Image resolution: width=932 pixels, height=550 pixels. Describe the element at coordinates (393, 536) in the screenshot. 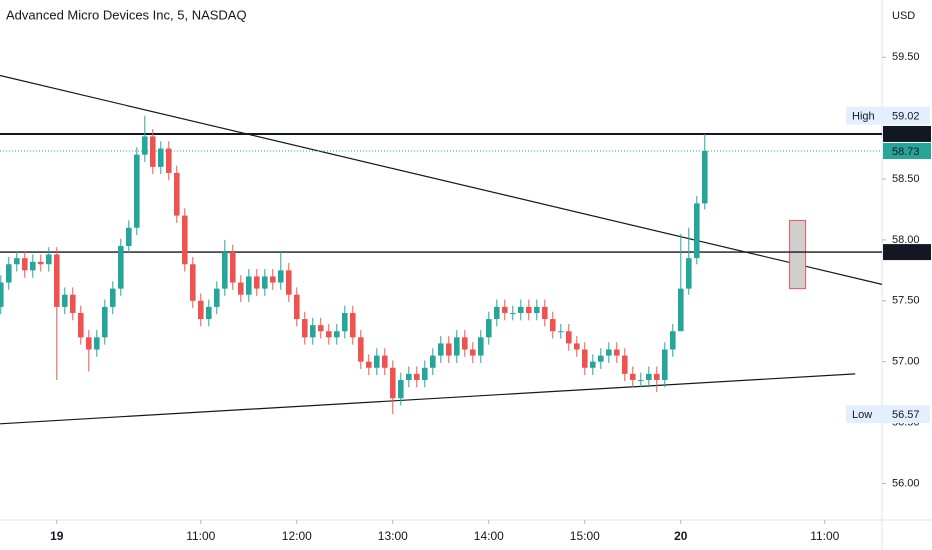

I see `x-tick-label: 13:00` at that location.